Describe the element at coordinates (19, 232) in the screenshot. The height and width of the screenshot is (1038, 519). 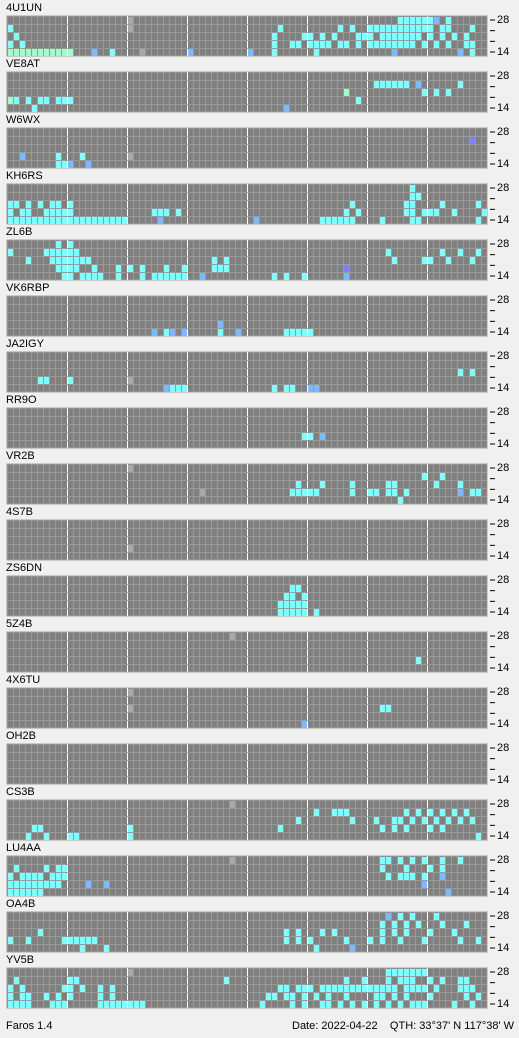
I see `station-name: ZL6B` at that location.